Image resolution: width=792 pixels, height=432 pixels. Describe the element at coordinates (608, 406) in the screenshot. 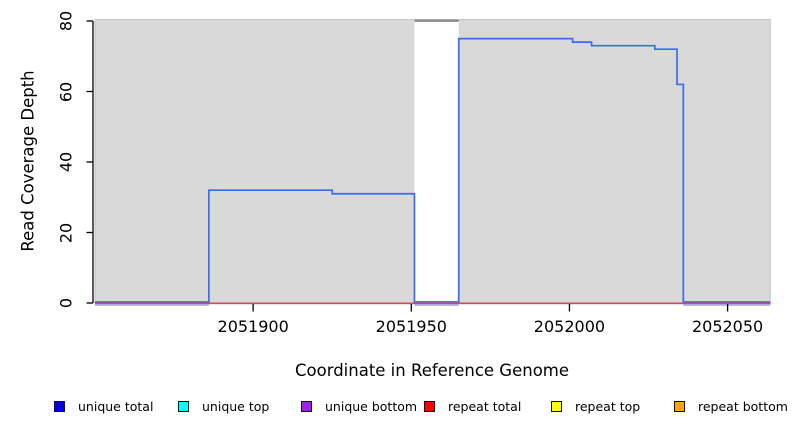

I see `legend-item-label: repeat top` at that location.